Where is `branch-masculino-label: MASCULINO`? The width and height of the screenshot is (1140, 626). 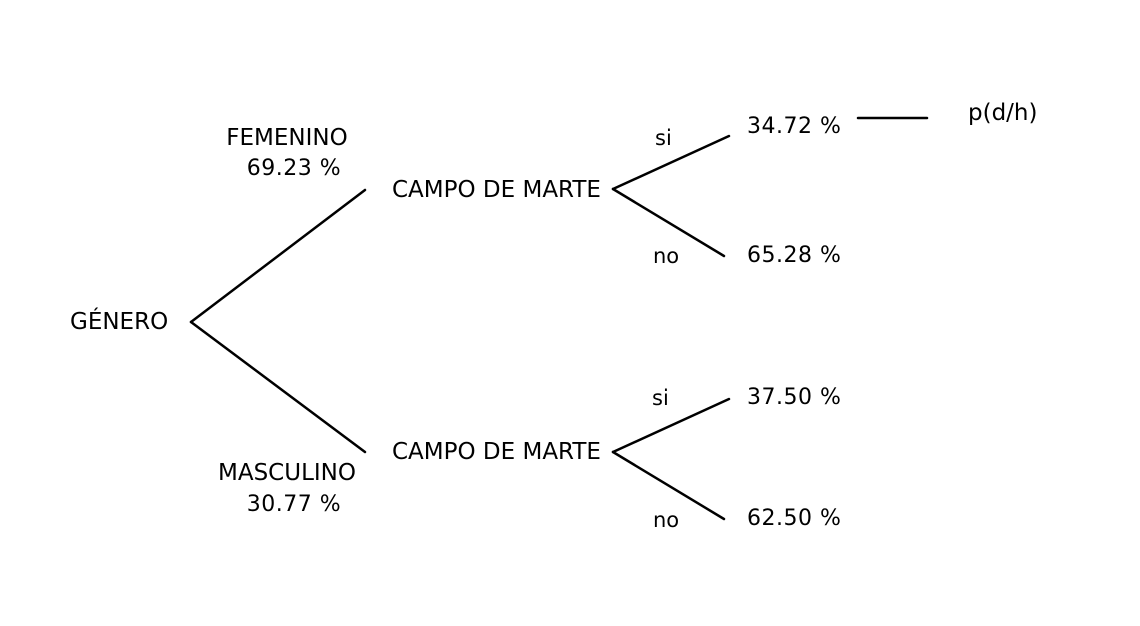 branch-masculino-label: MASCULINO is located at coordinates (287, 473).